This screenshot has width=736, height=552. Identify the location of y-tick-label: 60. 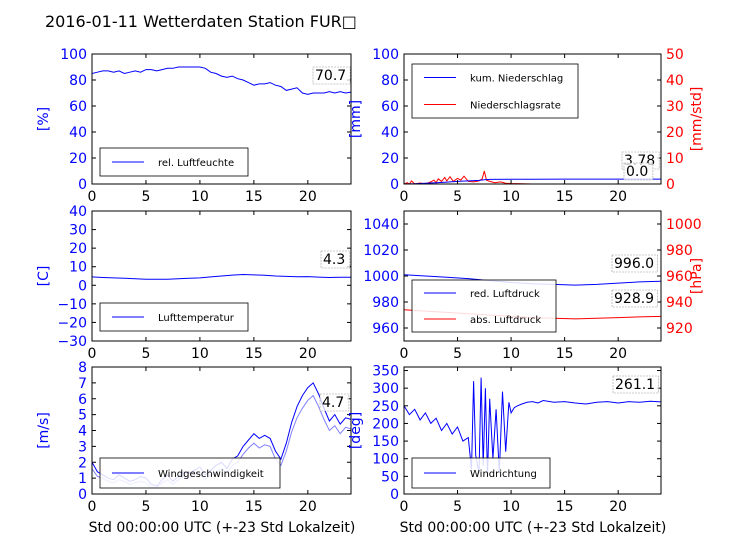
(390, 107).